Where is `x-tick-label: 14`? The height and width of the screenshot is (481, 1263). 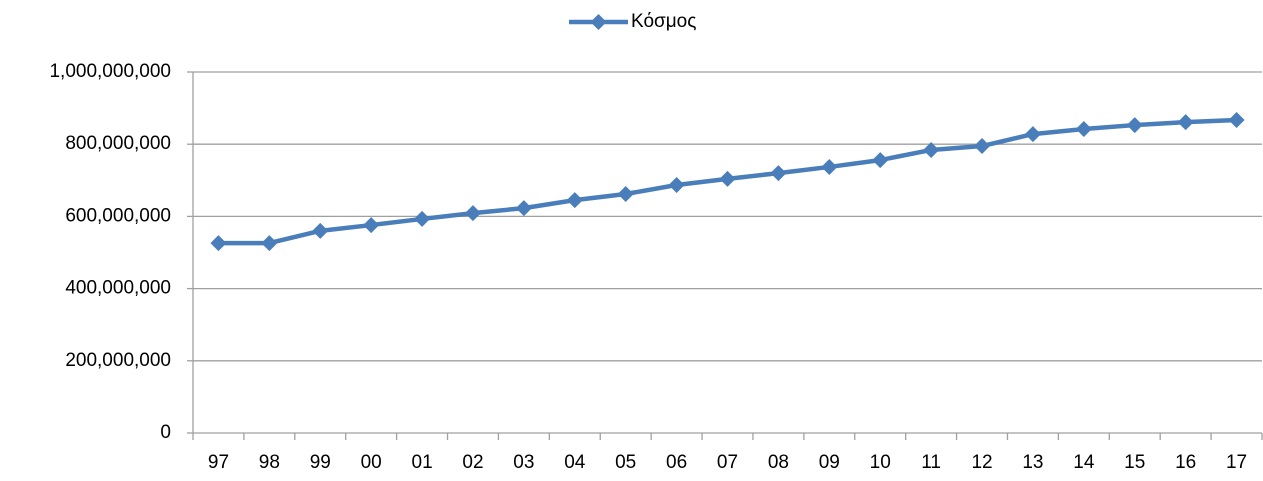
x-tick-label: 14 is located at coordinates (1084, 462).